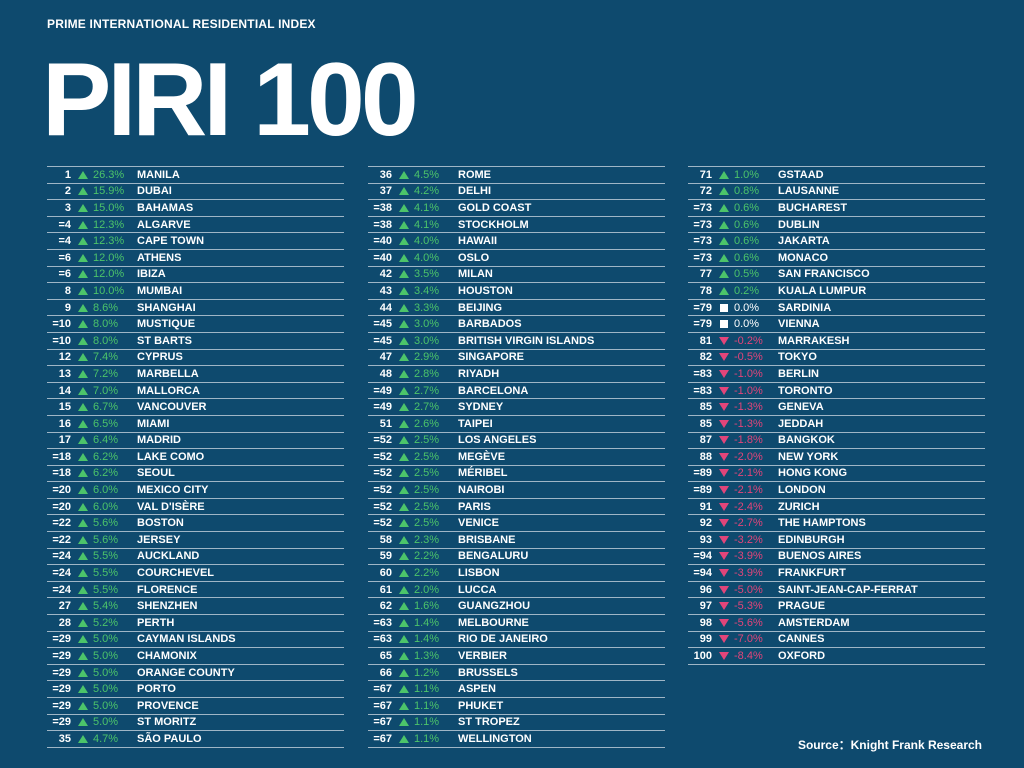 Image resolution: width=1024 pixels, height=768 pixels. I want to click on change-percent: 3.3%, so click(427, 307).